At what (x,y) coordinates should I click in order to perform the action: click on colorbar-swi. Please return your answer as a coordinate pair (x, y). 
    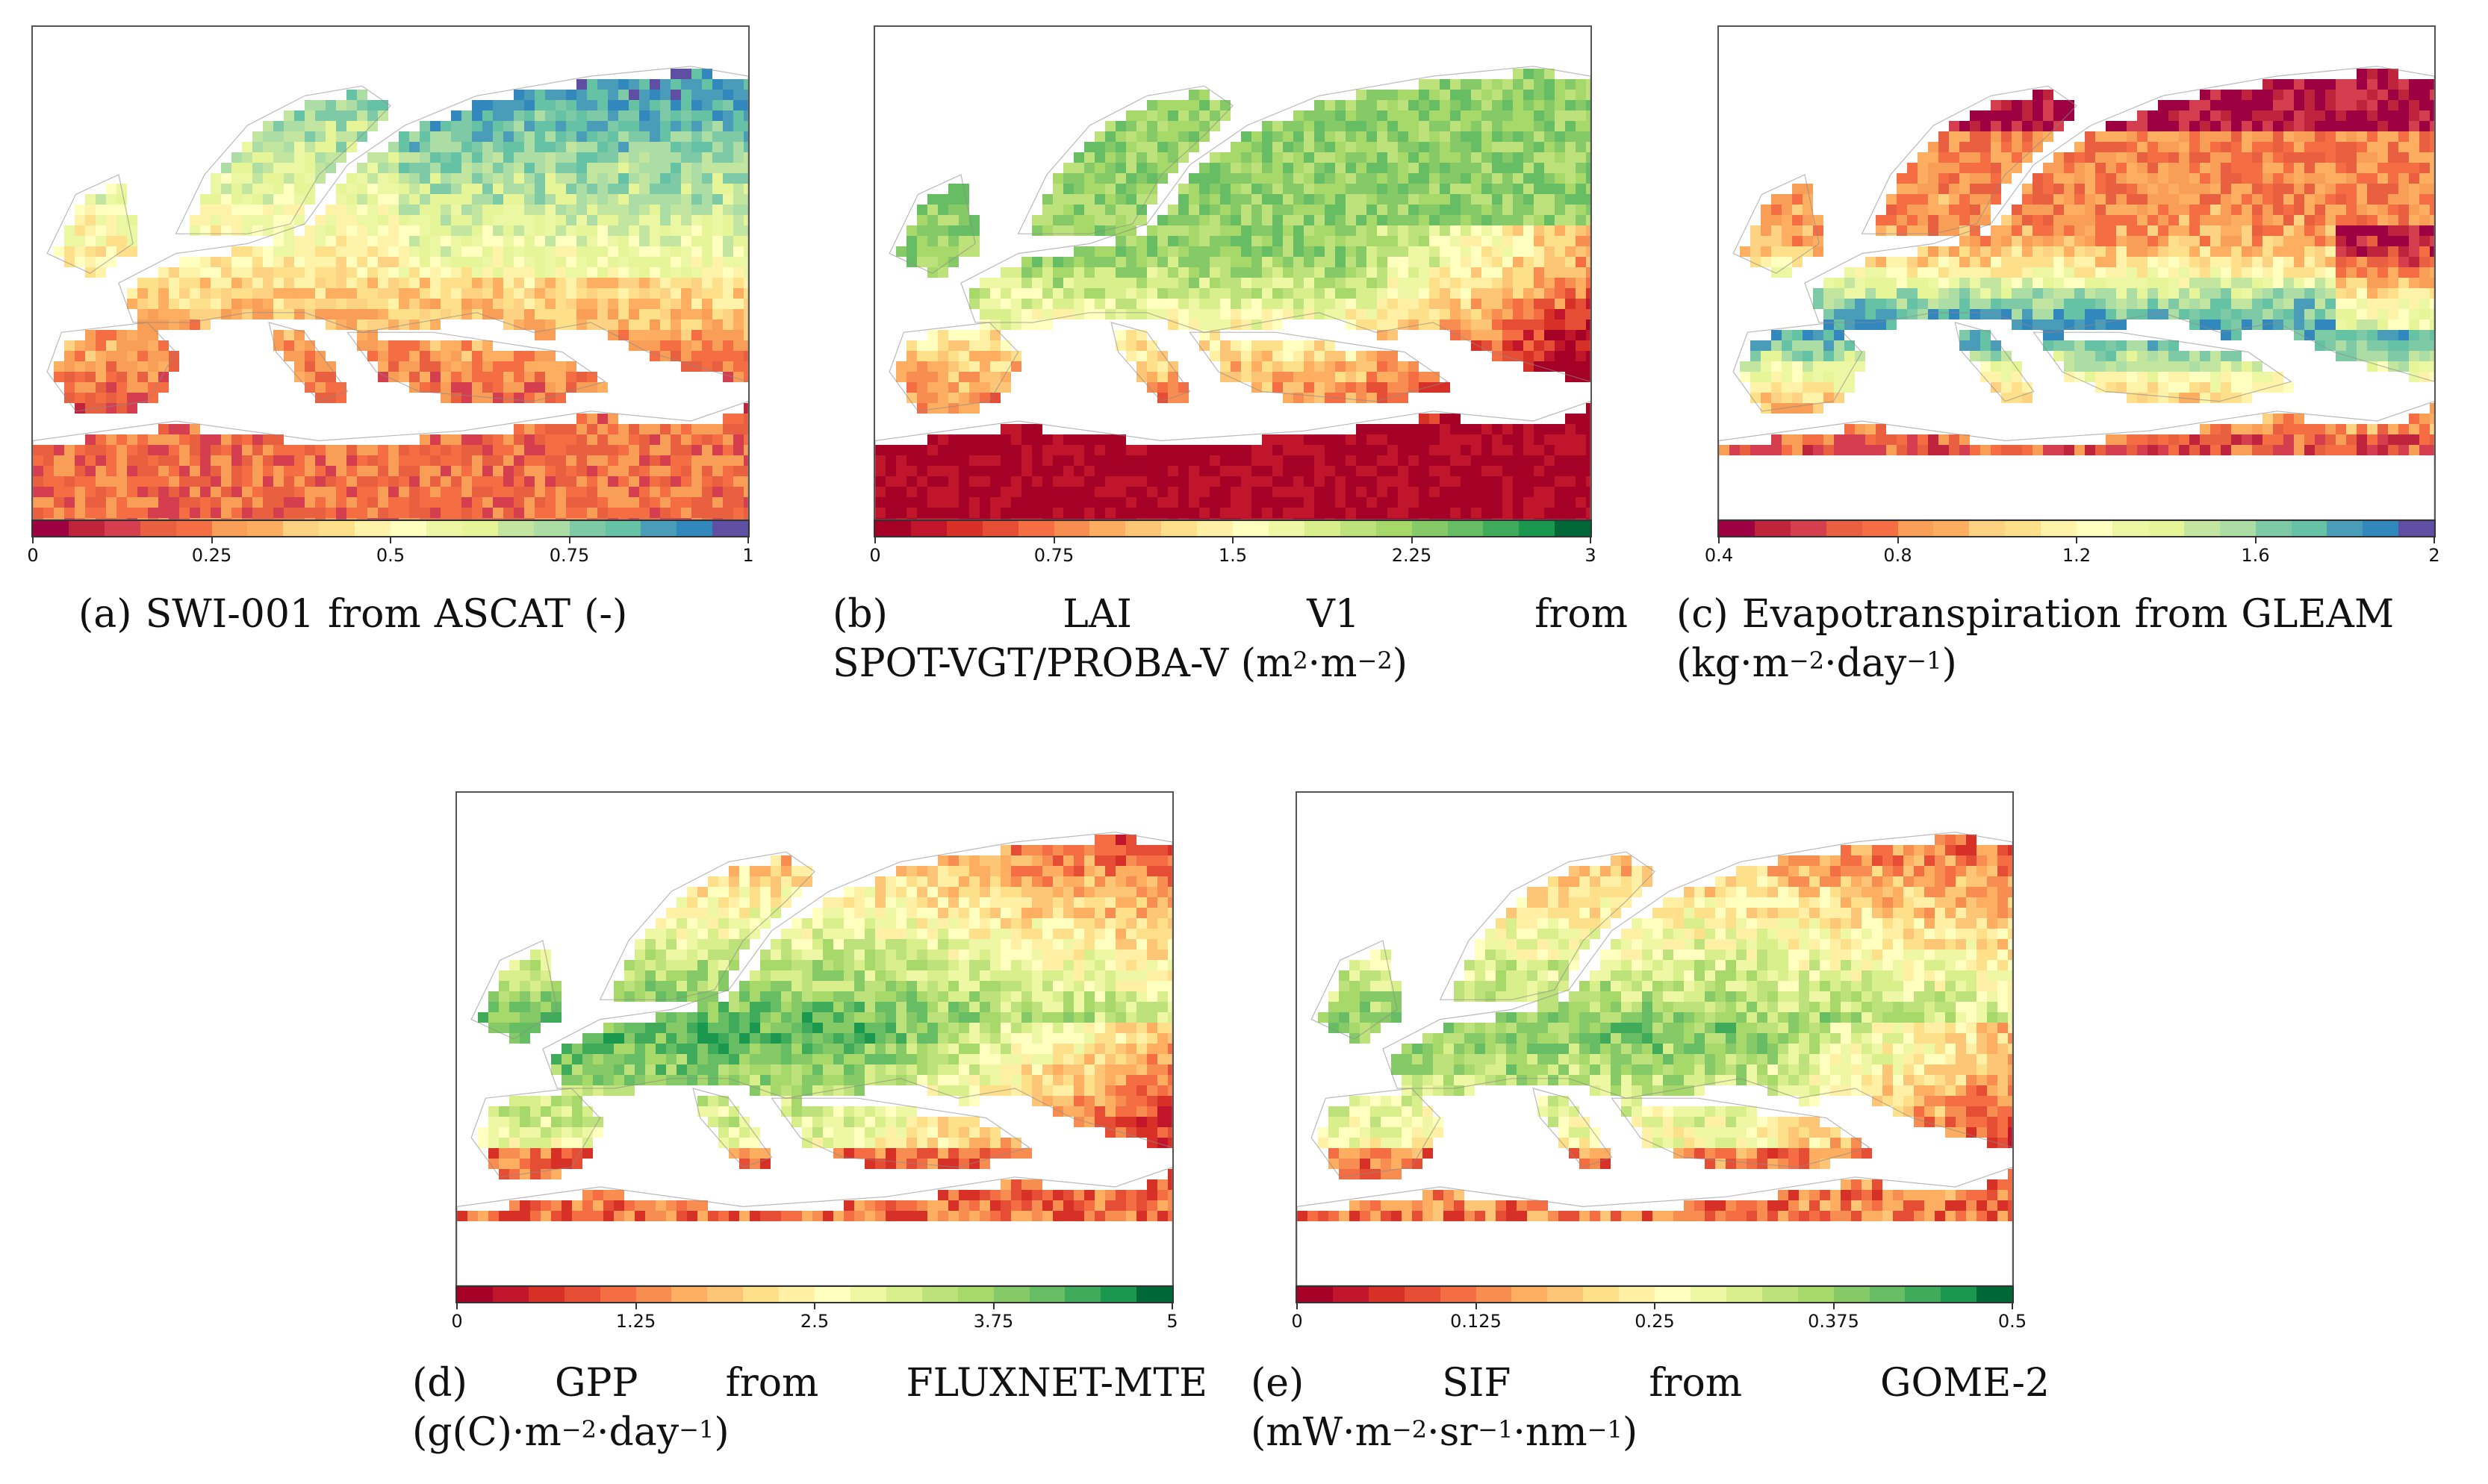
    Looking at the image, I should click on (390, 528).